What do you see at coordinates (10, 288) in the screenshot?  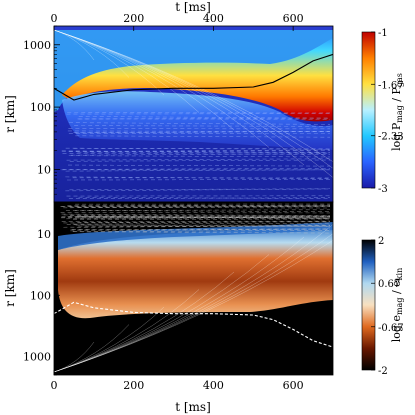 I see `bottom-ylabel: r [km]` at bounding box center [10, 288].